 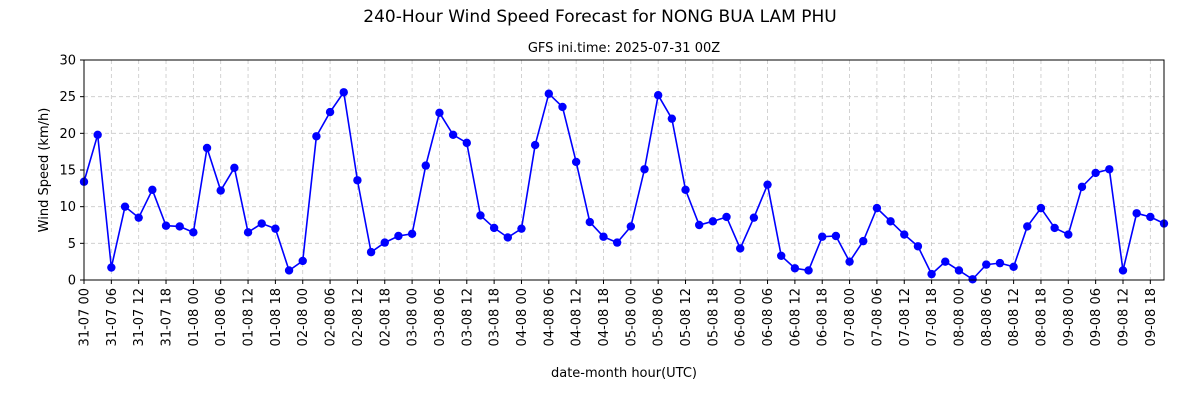 What do you see at coordinates (604, 317) in the screenshot?
I see `x-tick-label: 04-08 18` at bounding box center [604, 317].